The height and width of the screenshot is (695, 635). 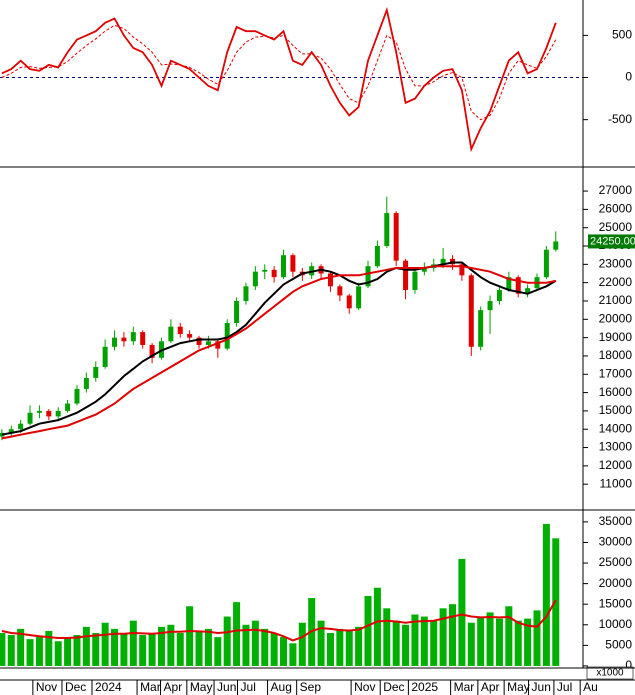 What do you see at coordinates (173, 687) in the screenshot?
I see `x-tick-label: Apr` at bounding box center [173, 687].